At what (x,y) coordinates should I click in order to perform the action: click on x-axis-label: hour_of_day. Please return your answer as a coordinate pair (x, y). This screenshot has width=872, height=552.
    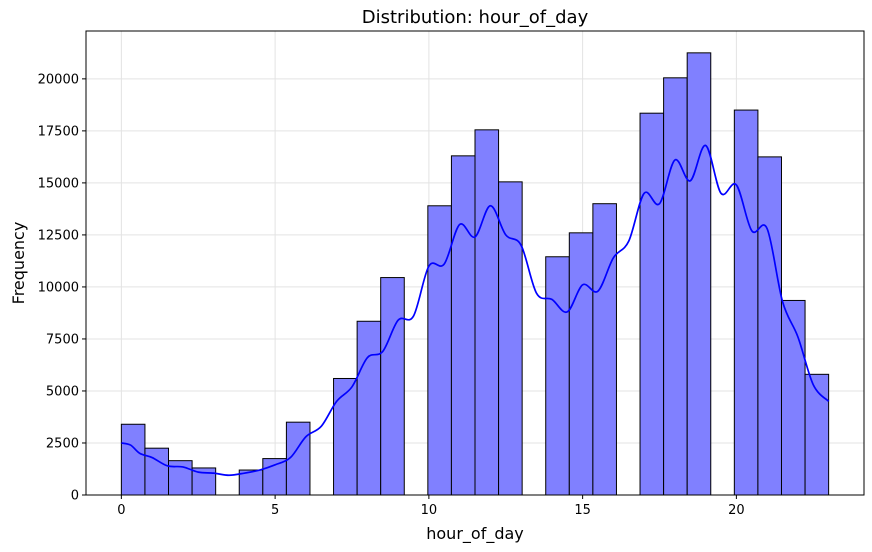
    Looking at the image, I should click on (475, 534).